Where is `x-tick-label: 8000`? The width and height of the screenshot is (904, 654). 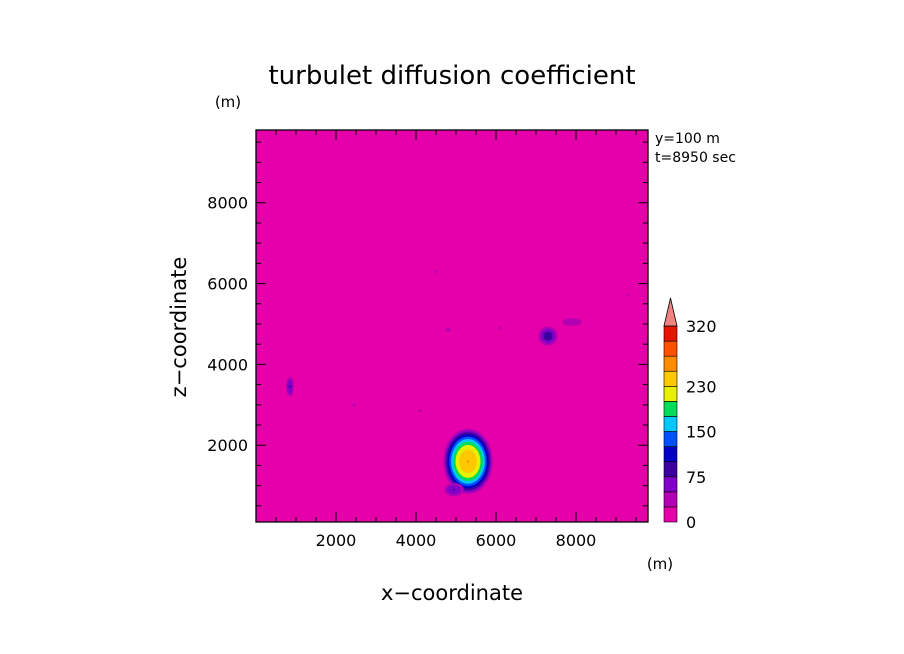 x-tick-label: 8000 is located at coordinates (576, 540).